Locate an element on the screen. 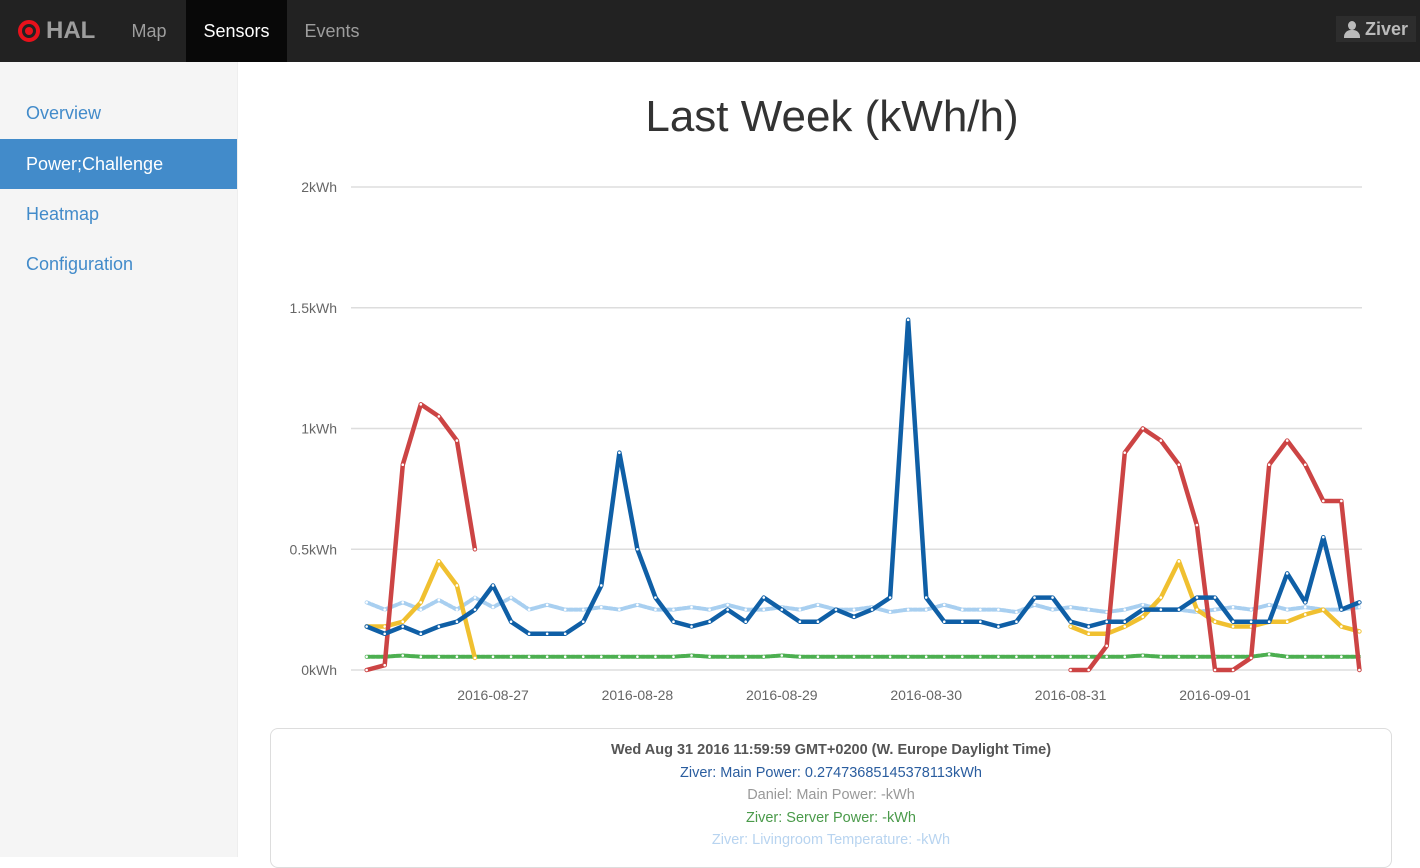 This screenshot has height=868, width=1420. user-menu: Ziver is located at coordinates (1376, 29).